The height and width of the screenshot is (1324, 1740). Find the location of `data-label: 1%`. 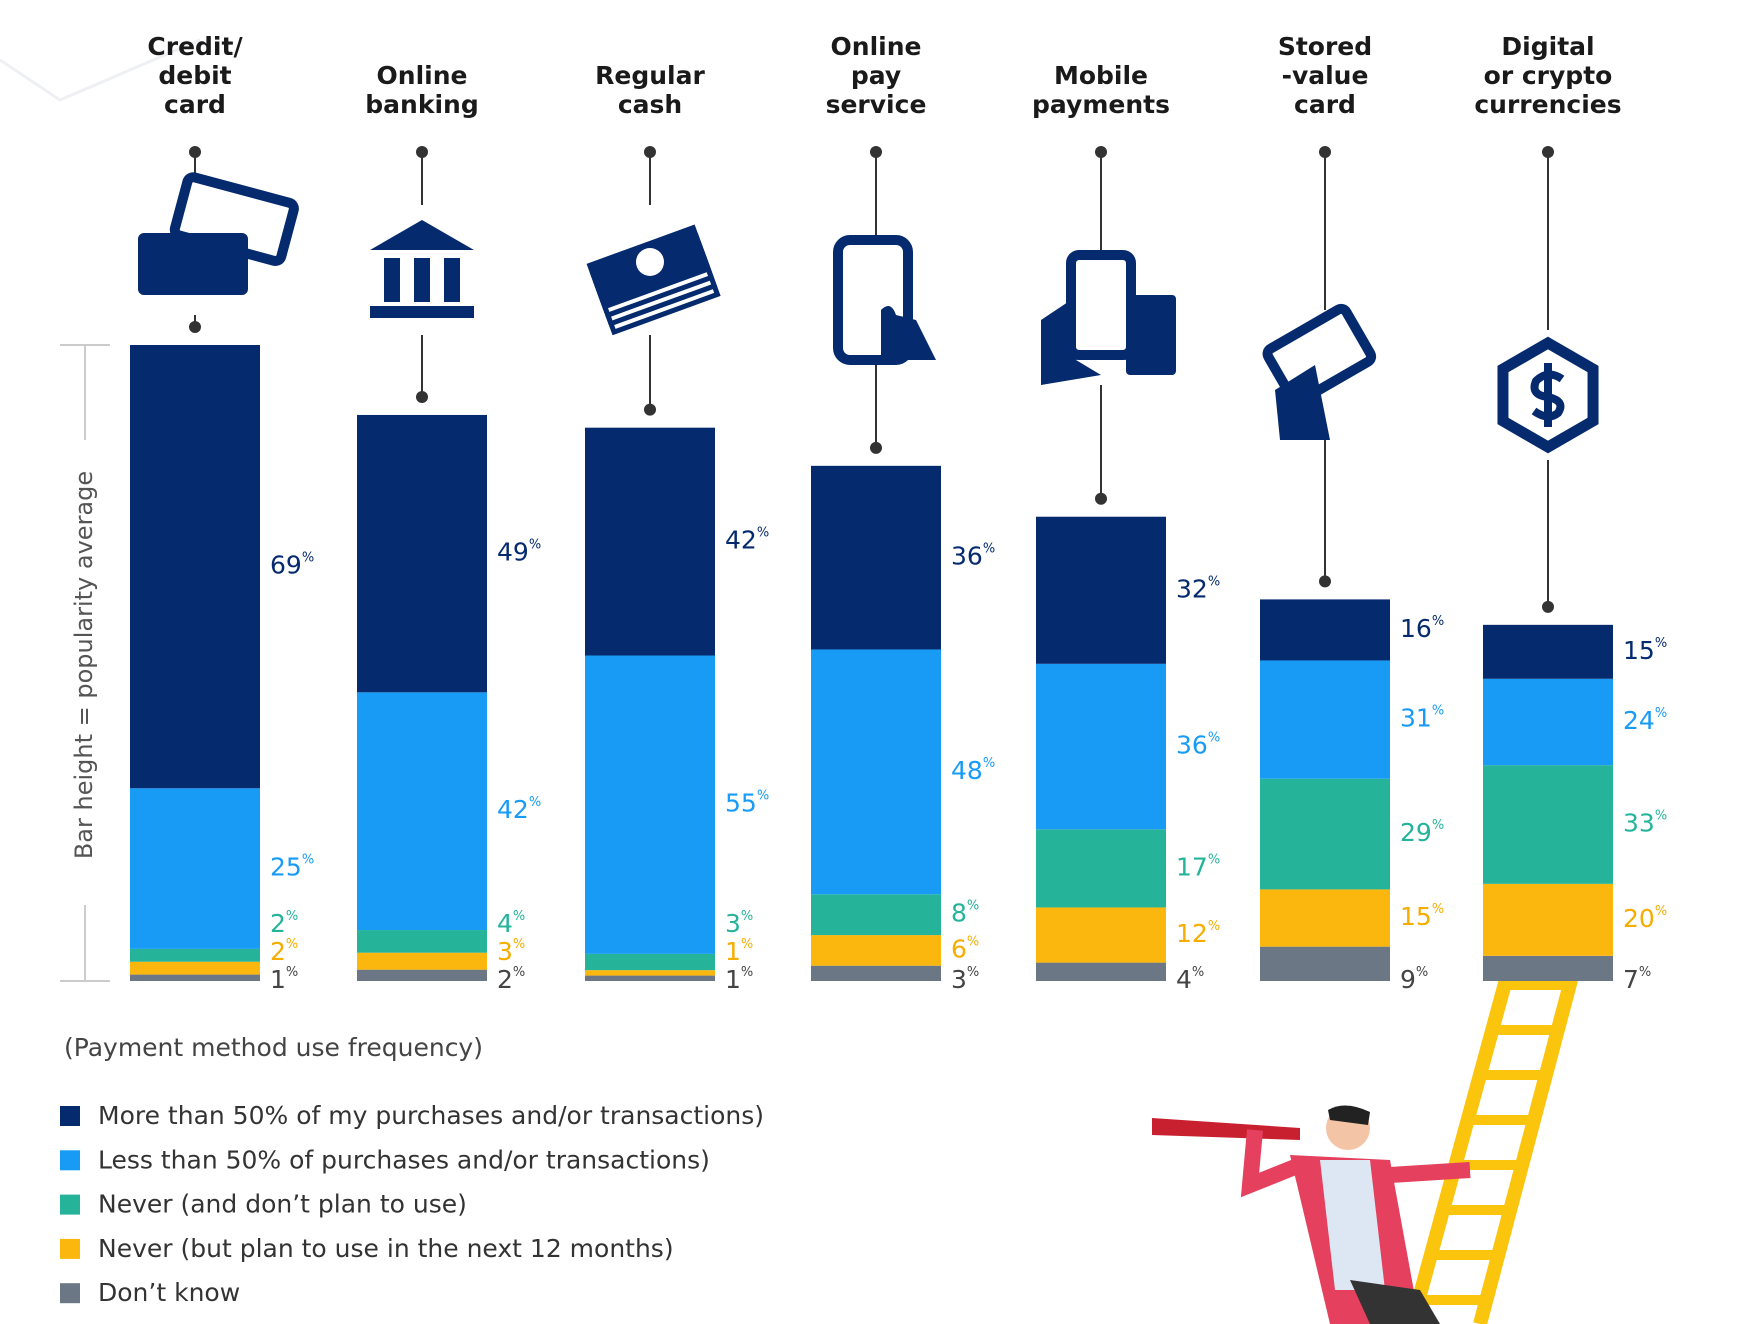

data-label: 1% is located at coordinates (284, 980).